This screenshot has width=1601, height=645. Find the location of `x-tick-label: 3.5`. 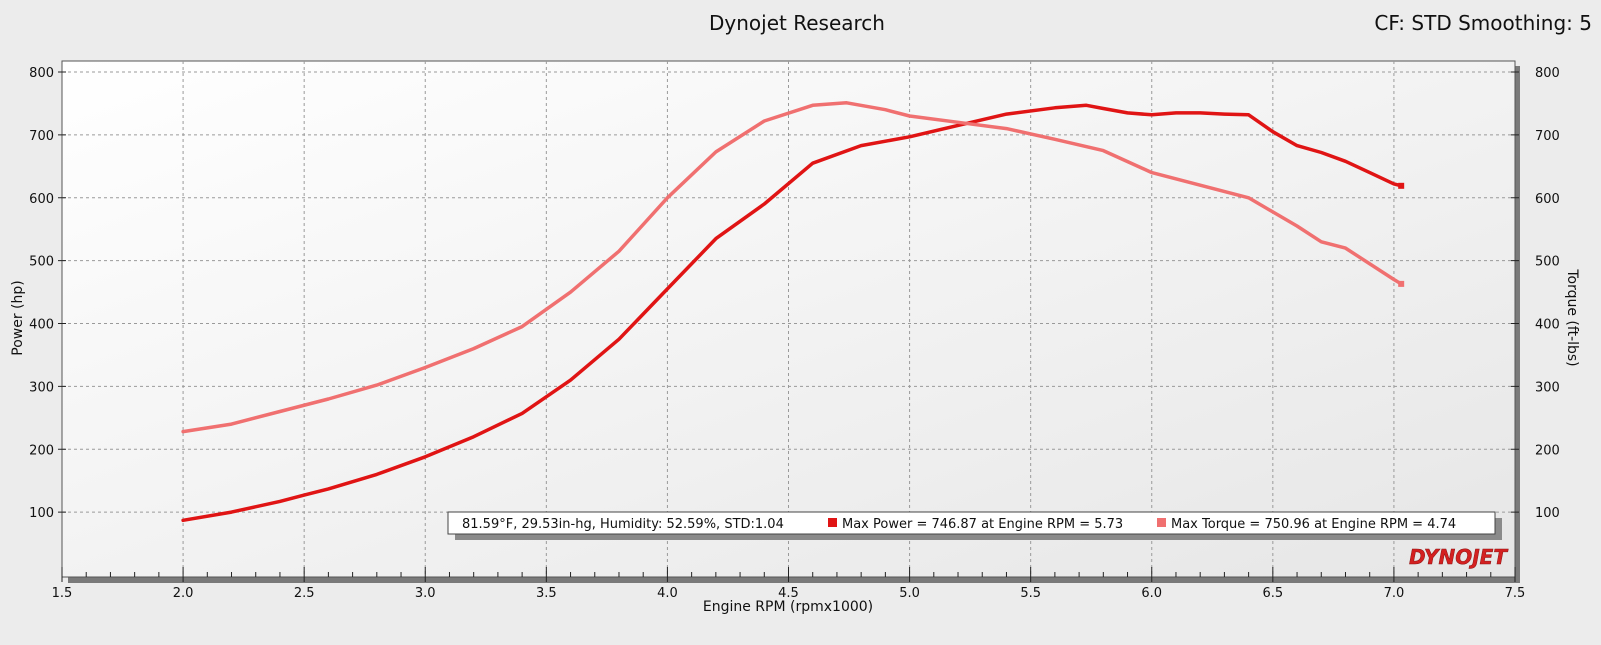

x-tick-label: 3.5 is located at coordinates (546, 593).